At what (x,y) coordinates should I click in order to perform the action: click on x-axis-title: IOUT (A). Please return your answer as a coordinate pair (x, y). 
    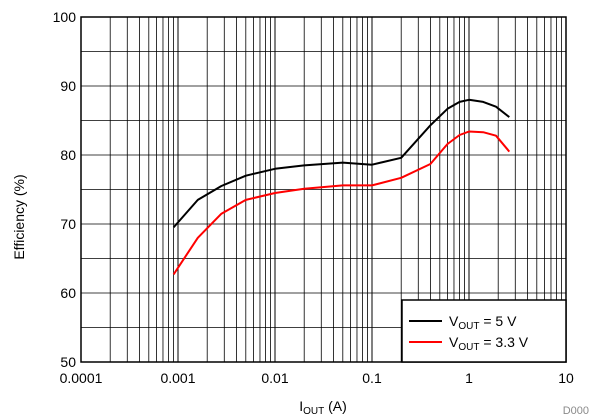
    Looking at the image, I should click on (323, 407).